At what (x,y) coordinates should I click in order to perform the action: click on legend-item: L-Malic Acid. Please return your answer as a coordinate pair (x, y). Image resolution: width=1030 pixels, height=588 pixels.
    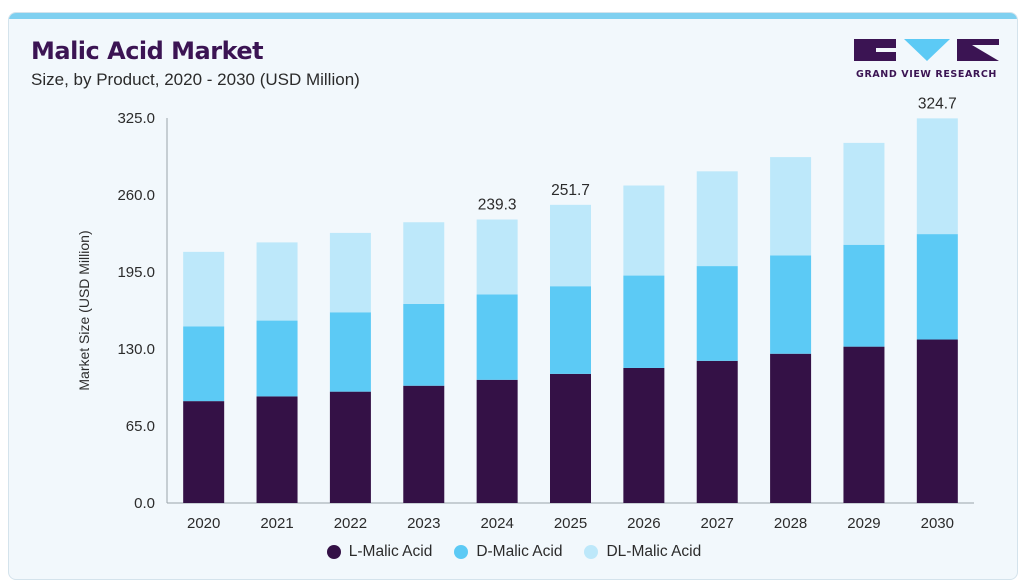
    Looking at the image, I should click on (379, 552).